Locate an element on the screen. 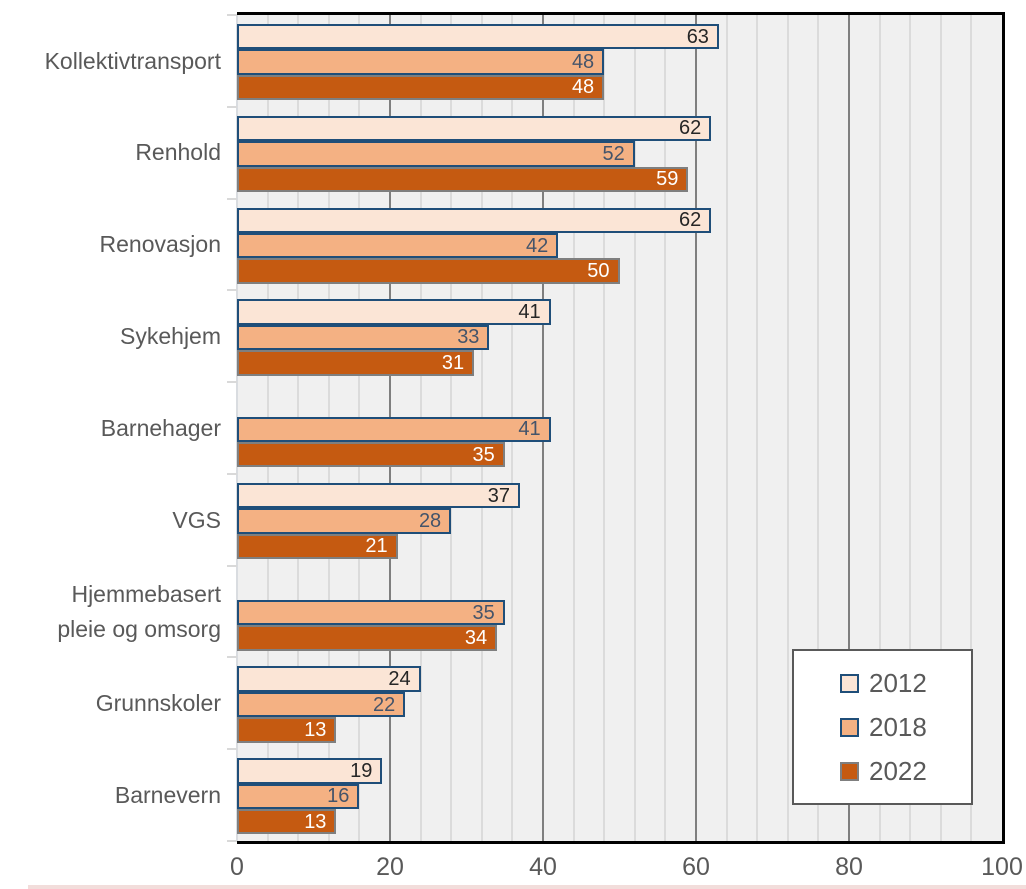  bar-2018: 28 is located at coordinates (344, 521).